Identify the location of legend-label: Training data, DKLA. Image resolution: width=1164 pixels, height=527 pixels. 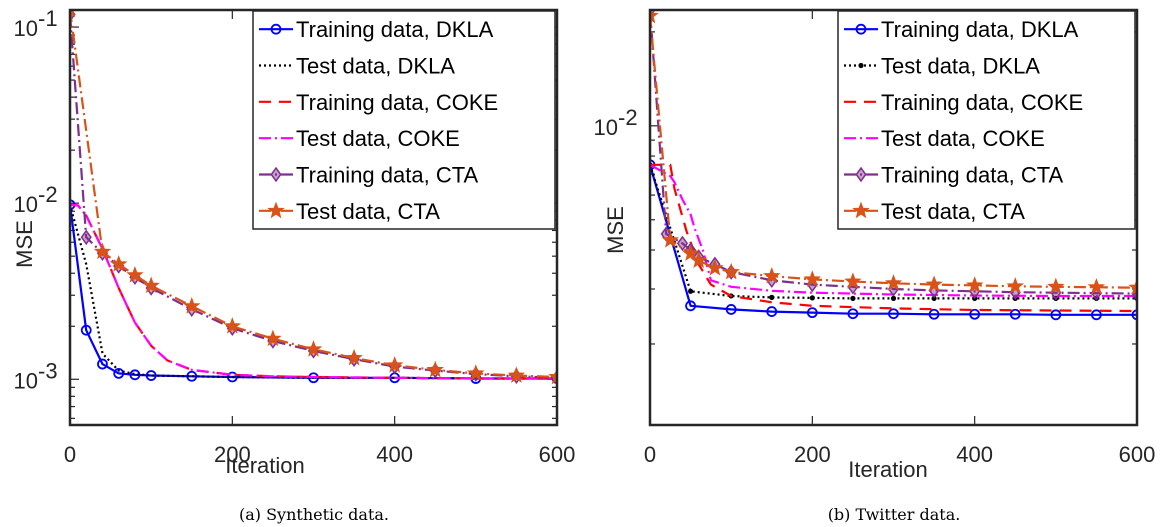
(980, 29).